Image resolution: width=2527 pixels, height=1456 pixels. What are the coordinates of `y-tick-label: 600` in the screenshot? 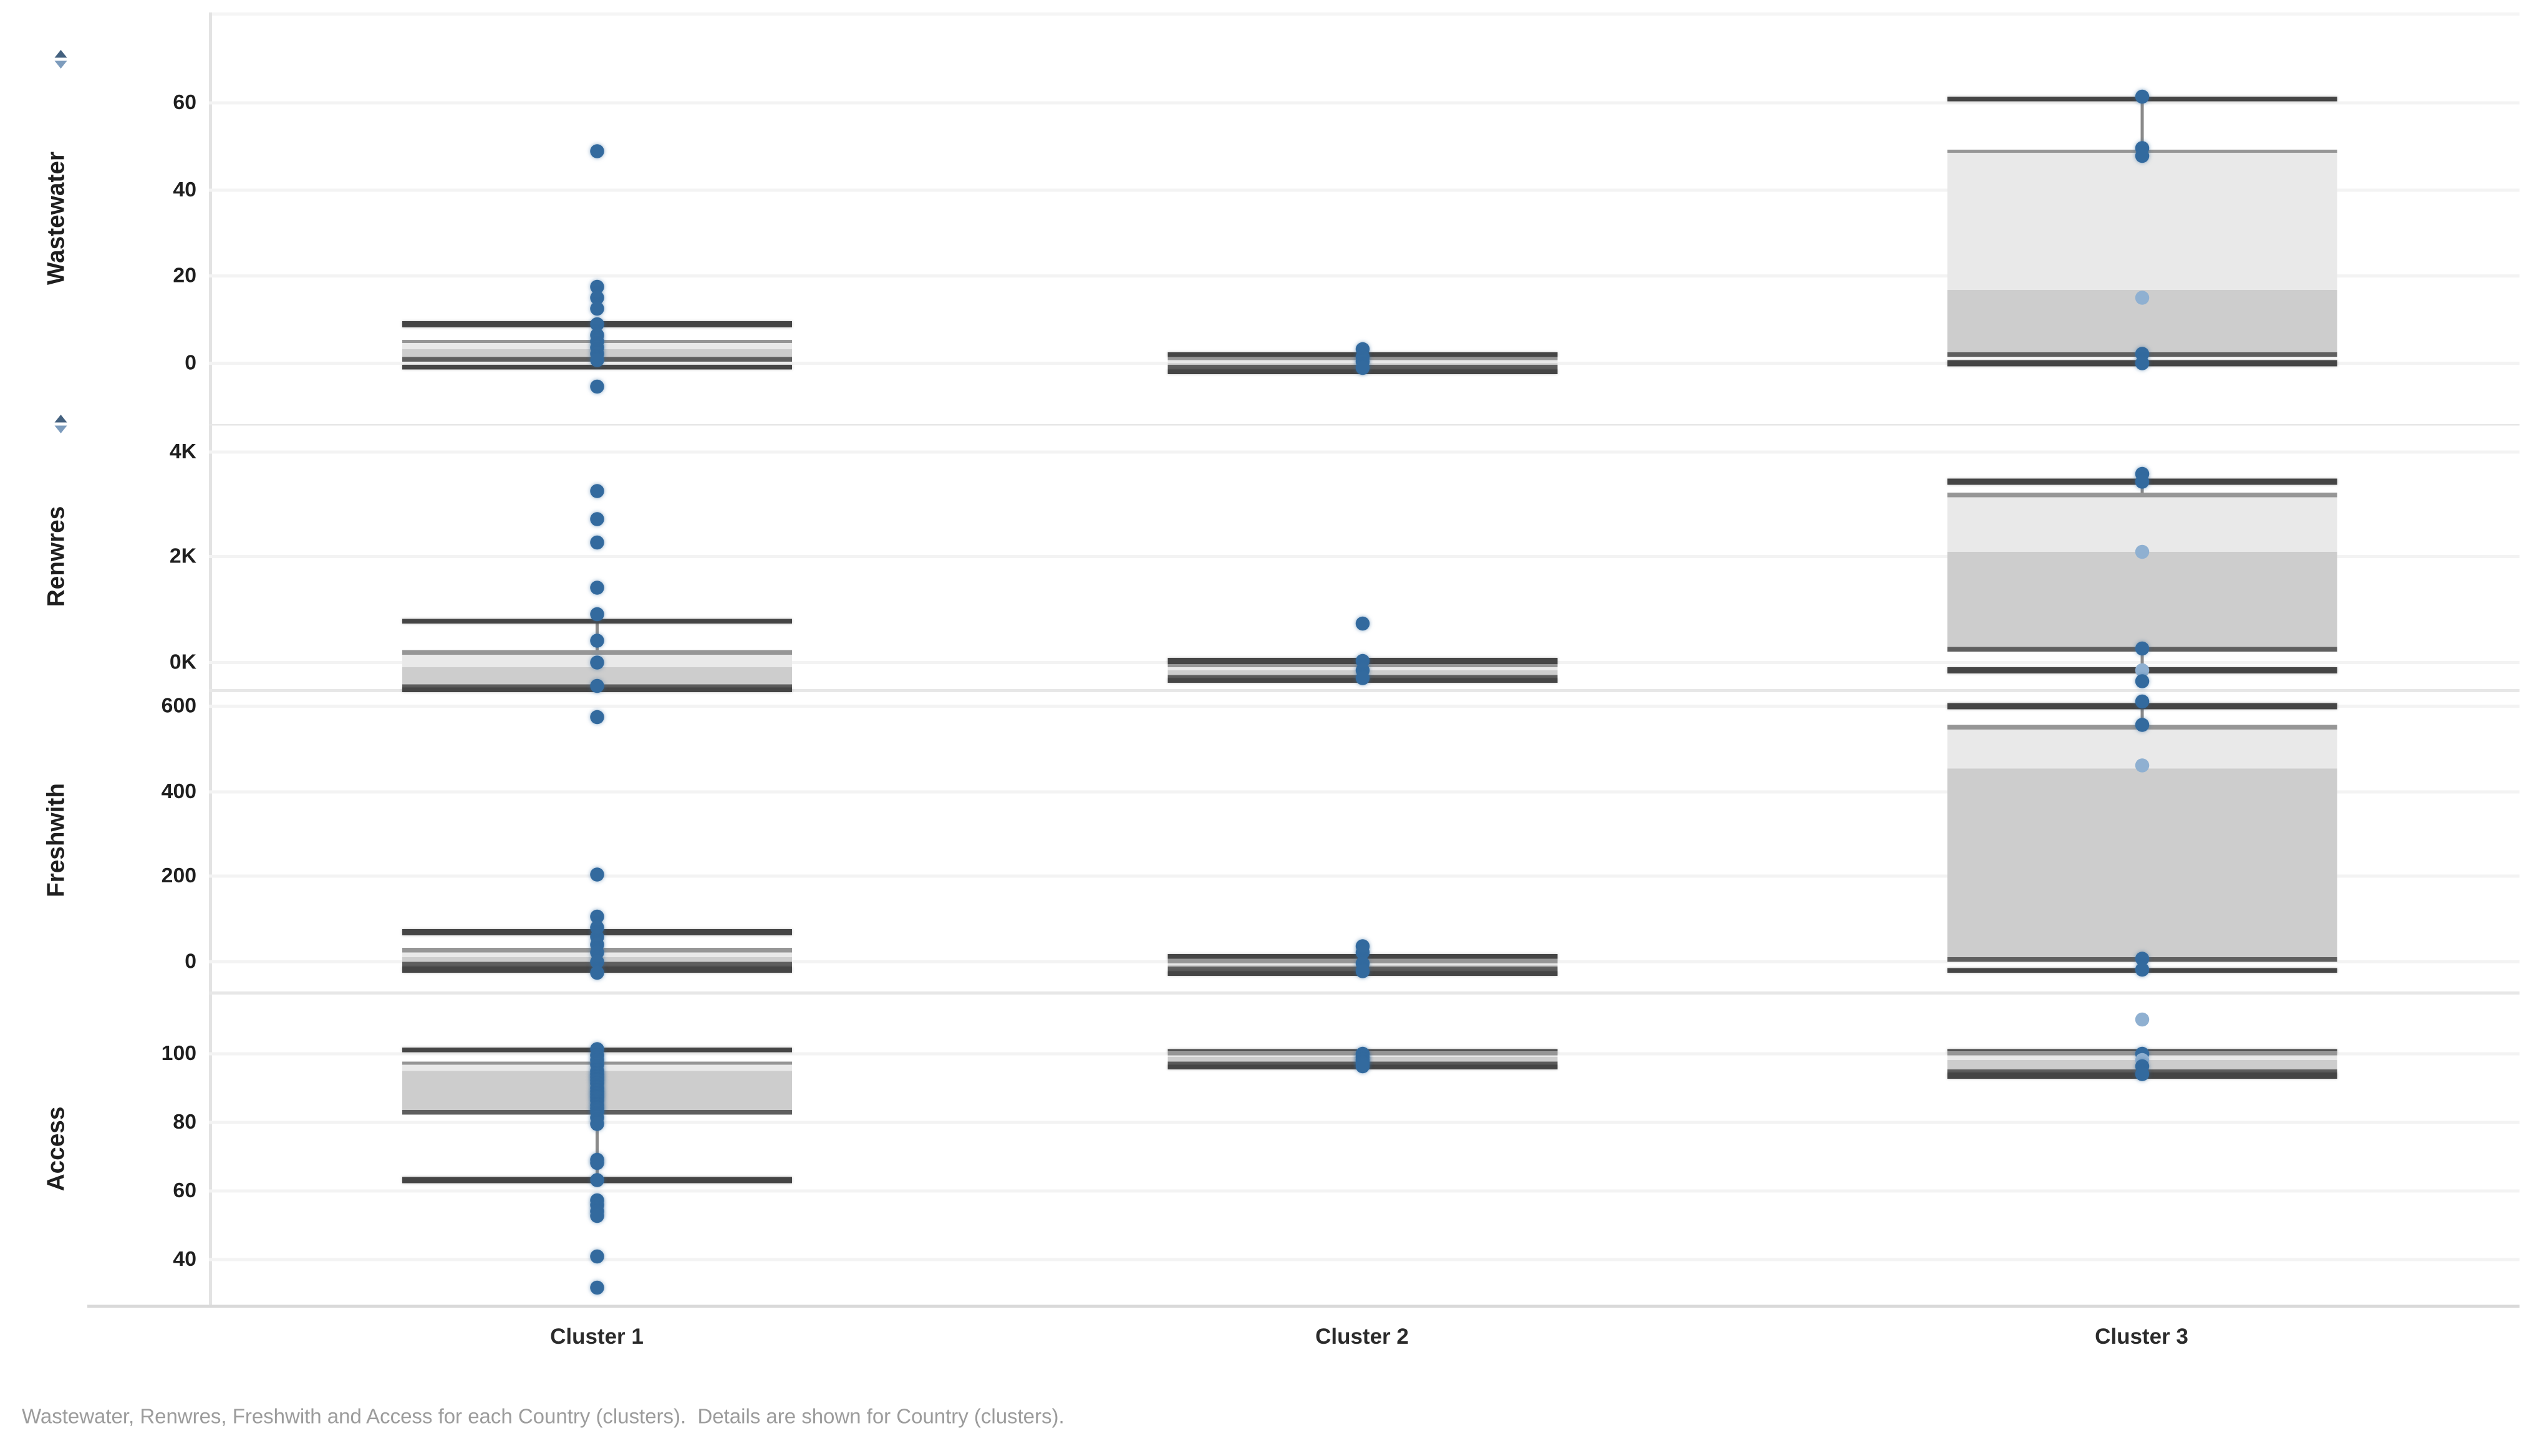 It's located at (178, 705).